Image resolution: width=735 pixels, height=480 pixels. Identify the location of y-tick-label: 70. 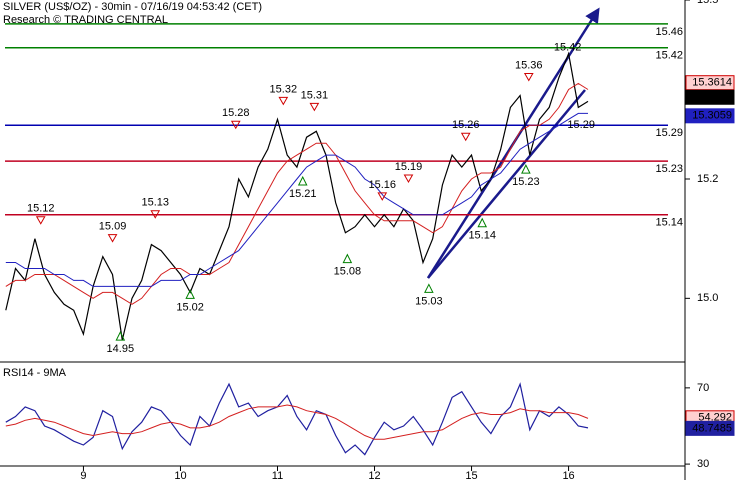
(703, 388).